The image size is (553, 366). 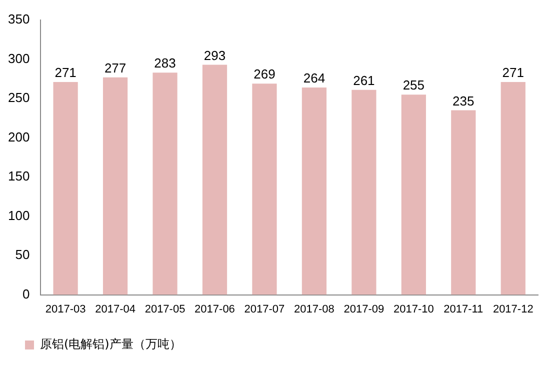 What do you see at coordinates (463, 100) in the screenshot?
I see `data-label: 235` at bounding box center [463, 100].